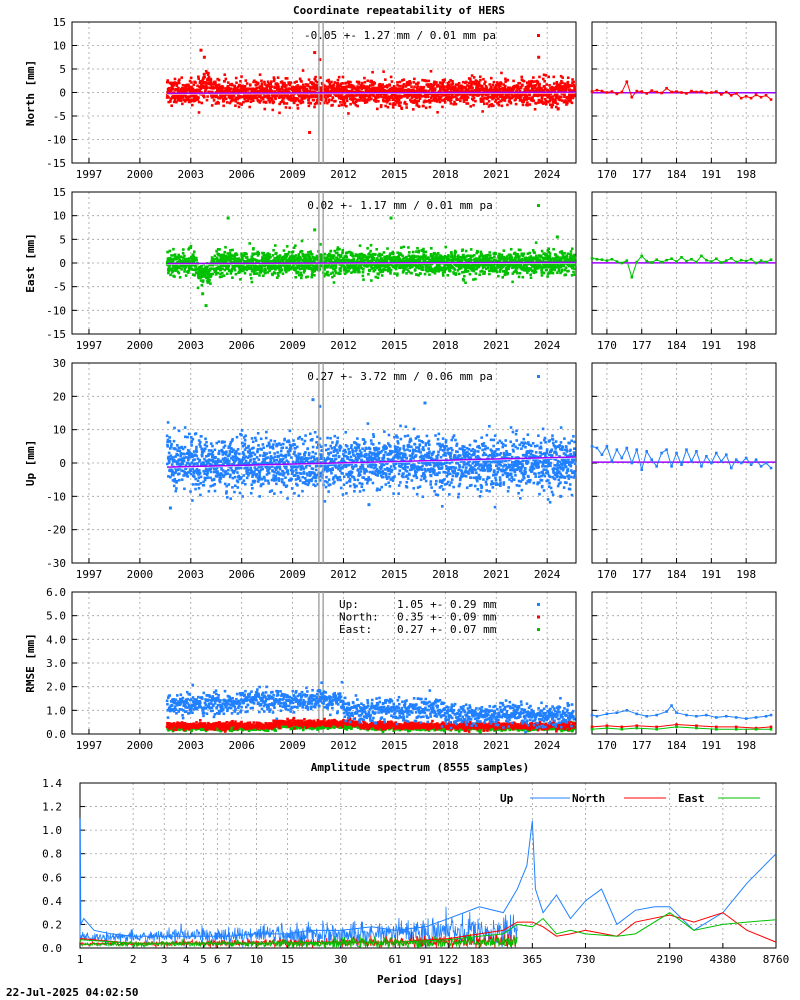  I want to click on north-xtick-label-7: 2018, so click(445, 174).